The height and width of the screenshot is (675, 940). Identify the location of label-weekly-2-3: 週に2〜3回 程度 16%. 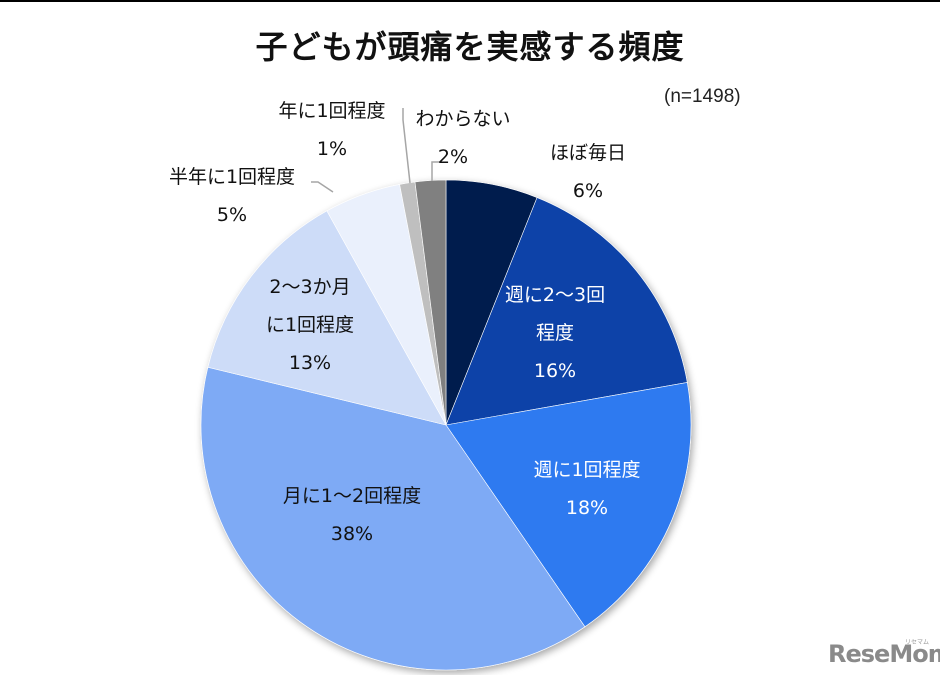
(555, 333).